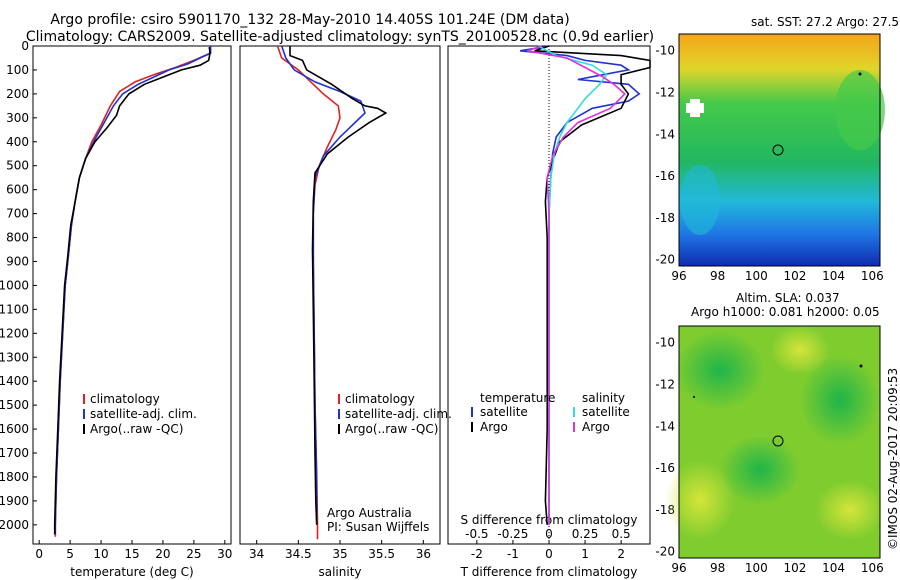  Describe the element at coordinates (665, 385) in the screenshot. I see `sla-map-lat-tick-label: -12` at that location.